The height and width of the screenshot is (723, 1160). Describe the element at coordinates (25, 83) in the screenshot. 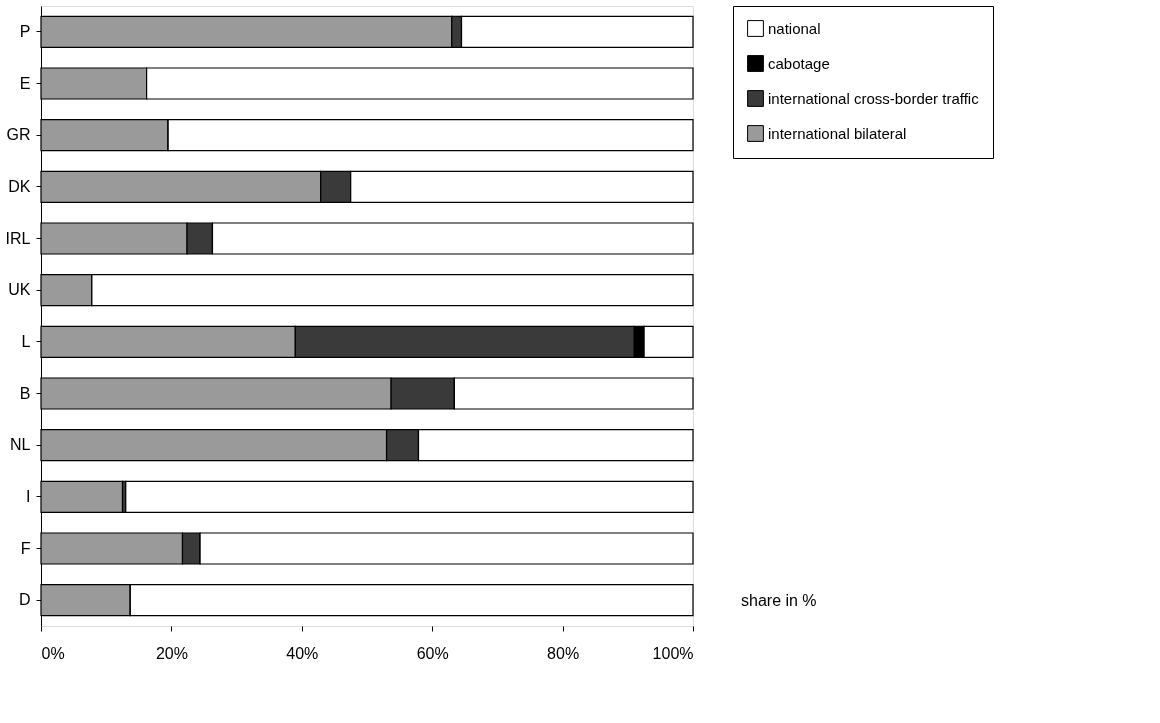

I see `y-tick-label: E` at that location.